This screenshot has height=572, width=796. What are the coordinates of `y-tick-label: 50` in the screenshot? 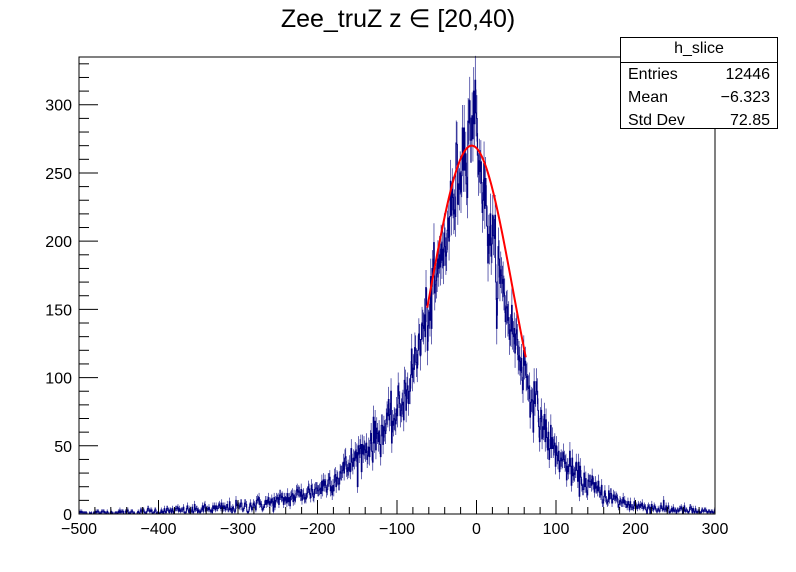 It's located at (63, 447).